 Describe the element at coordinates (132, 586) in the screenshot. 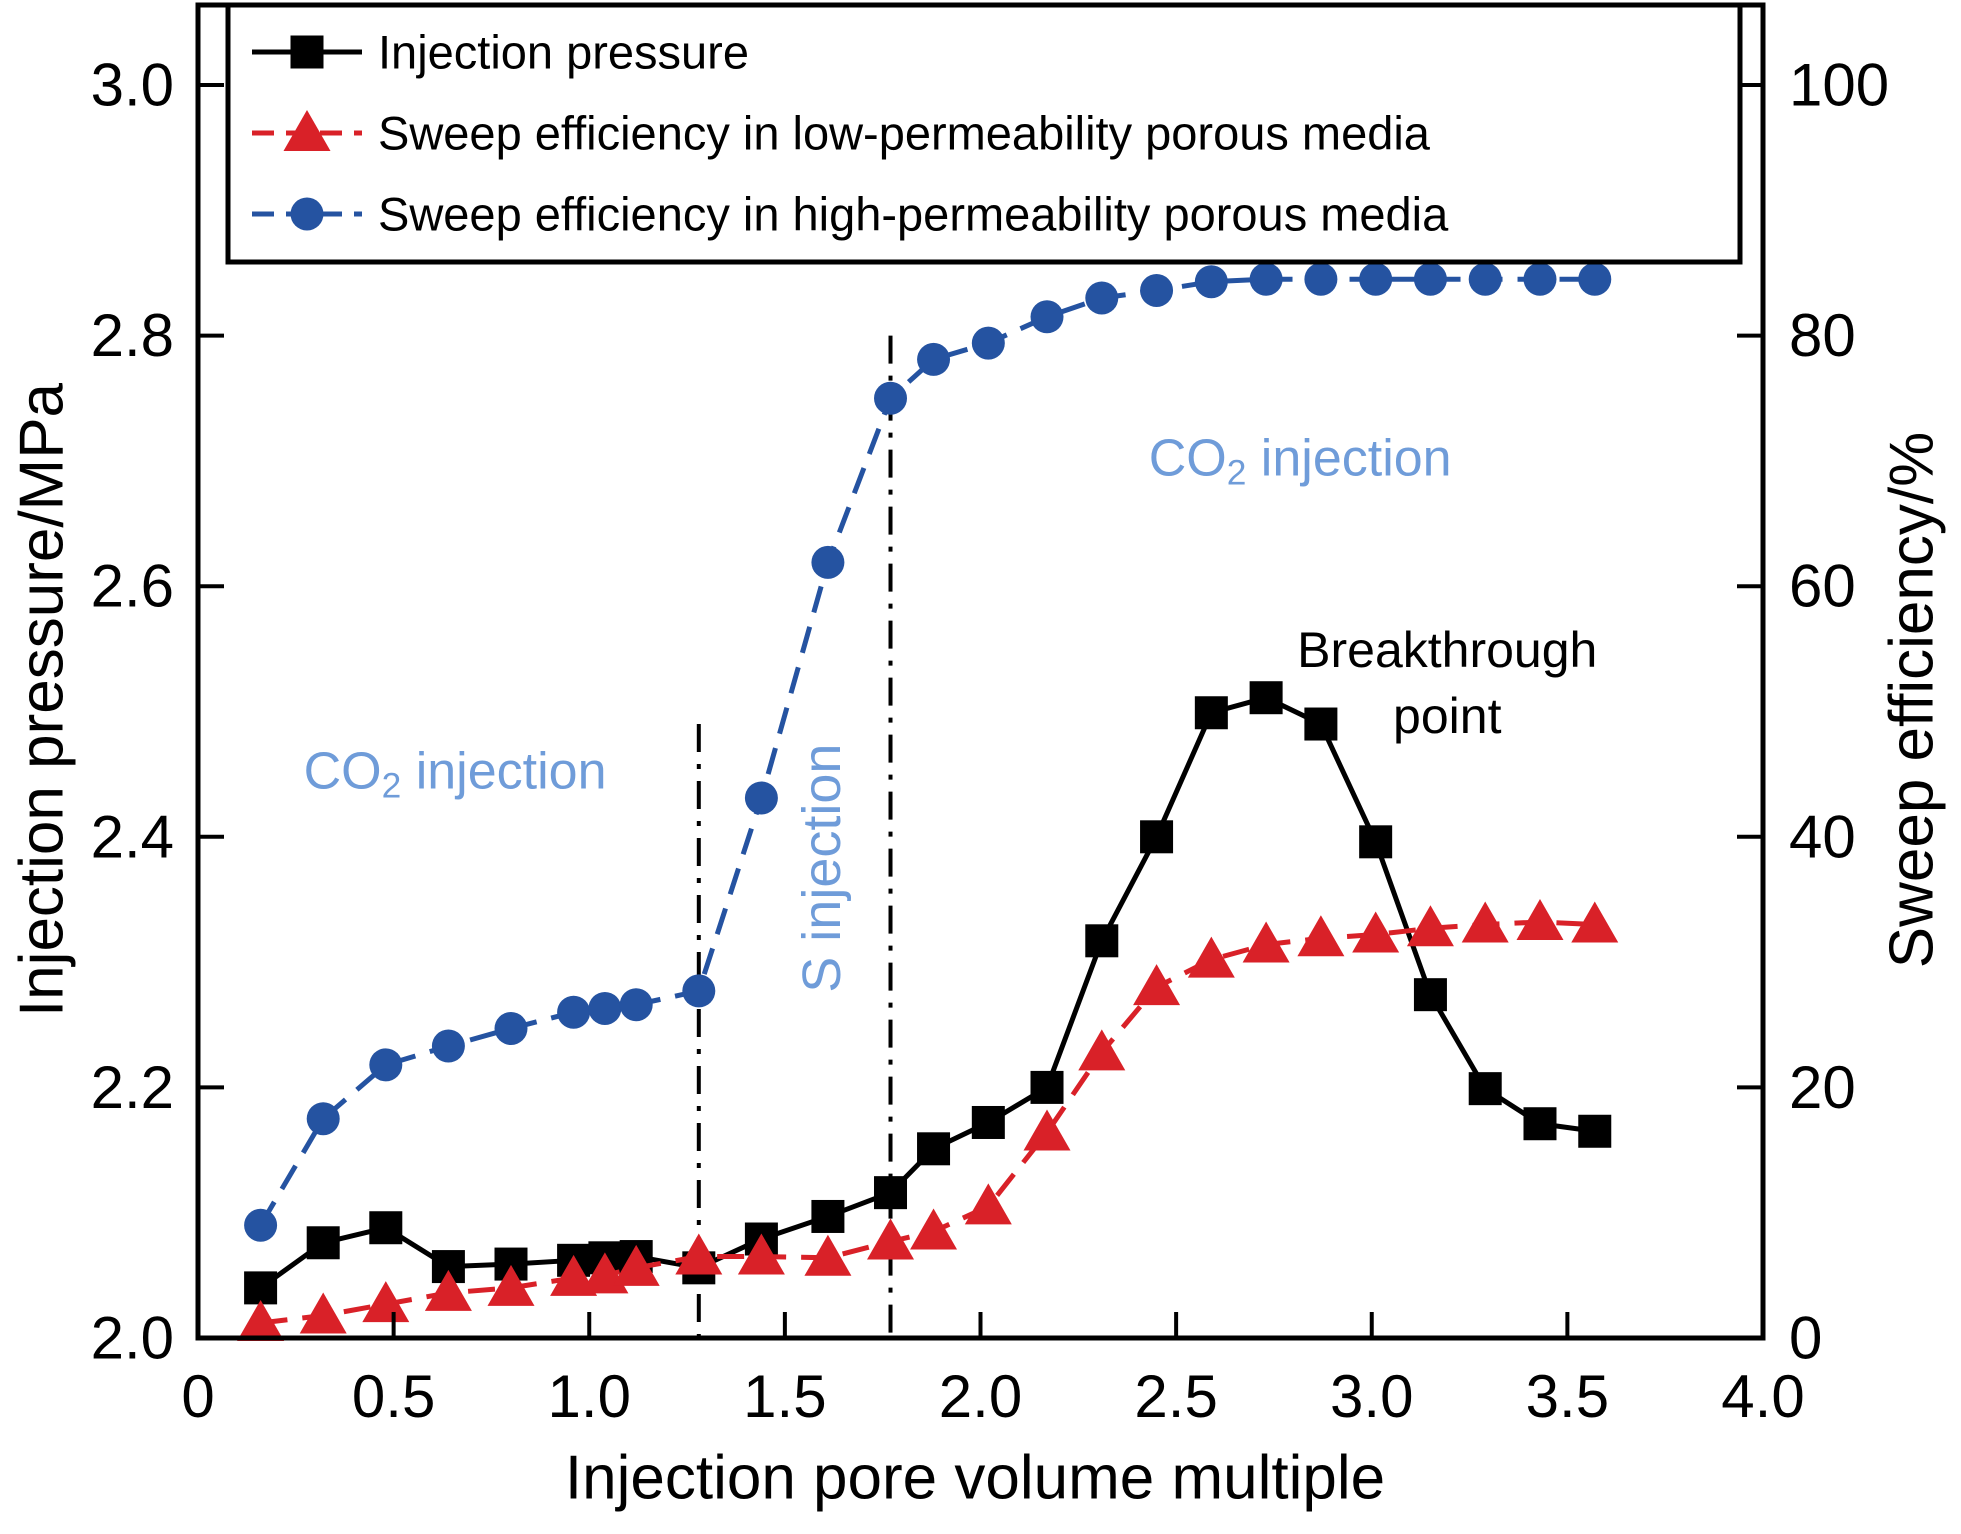

I see `y-axis-left-tick-label: 2.6` at that location.